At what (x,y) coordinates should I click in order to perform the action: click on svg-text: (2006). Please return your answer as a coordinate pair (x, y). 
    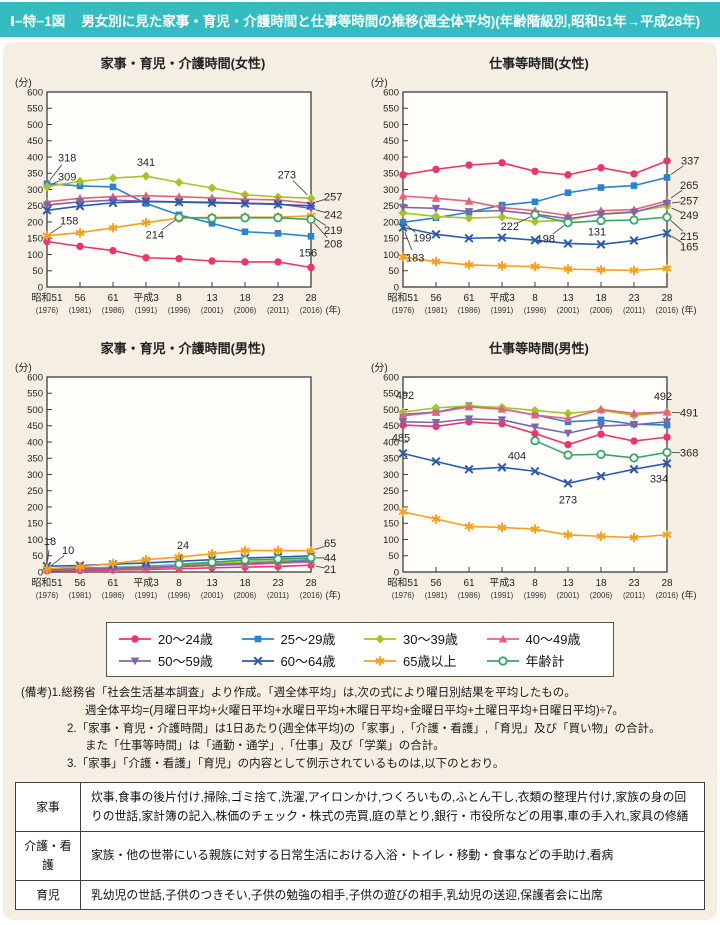
    Looking at the image, I should click on (245, 595).